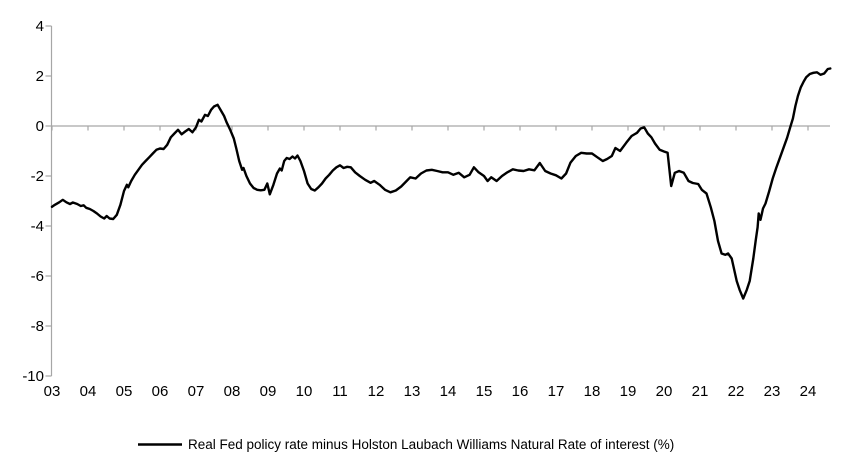  I want to click on x-axis-tick-label: 03, so click(52, 391).